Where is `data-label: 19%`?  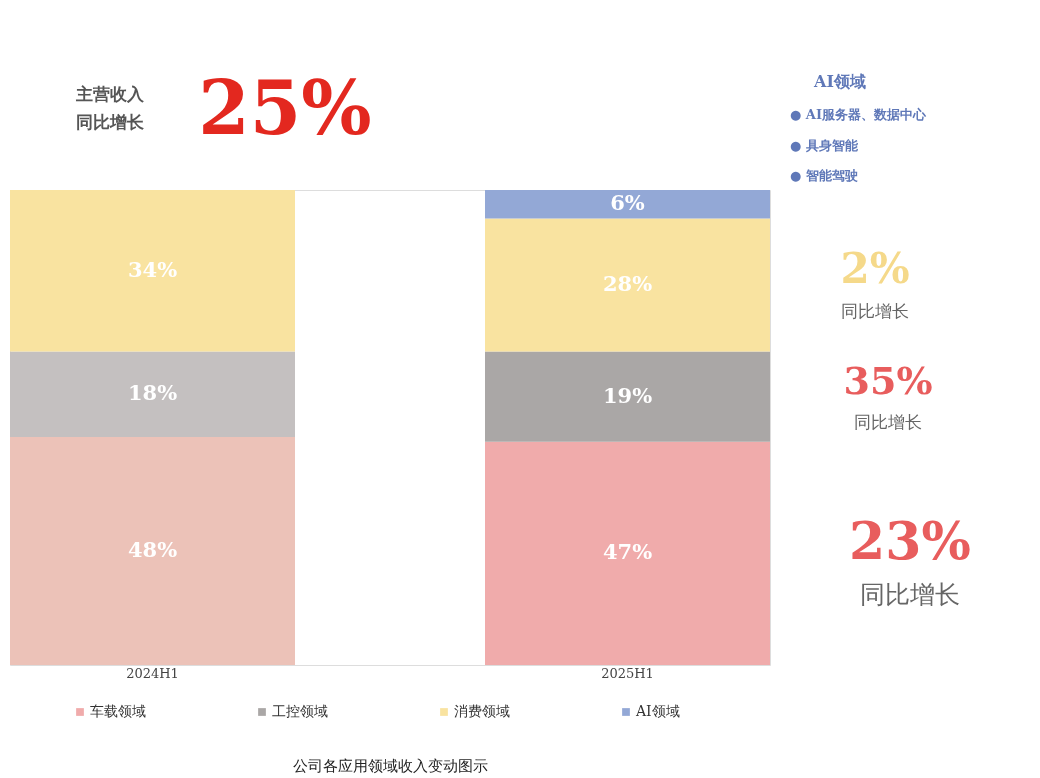
data-label: 19% is located at coordinates (627, 395).